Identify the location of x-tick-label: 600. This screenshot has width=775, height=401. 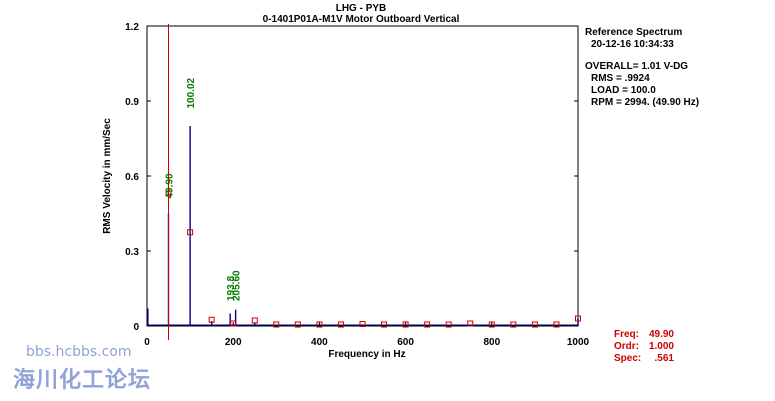
(405, 342).